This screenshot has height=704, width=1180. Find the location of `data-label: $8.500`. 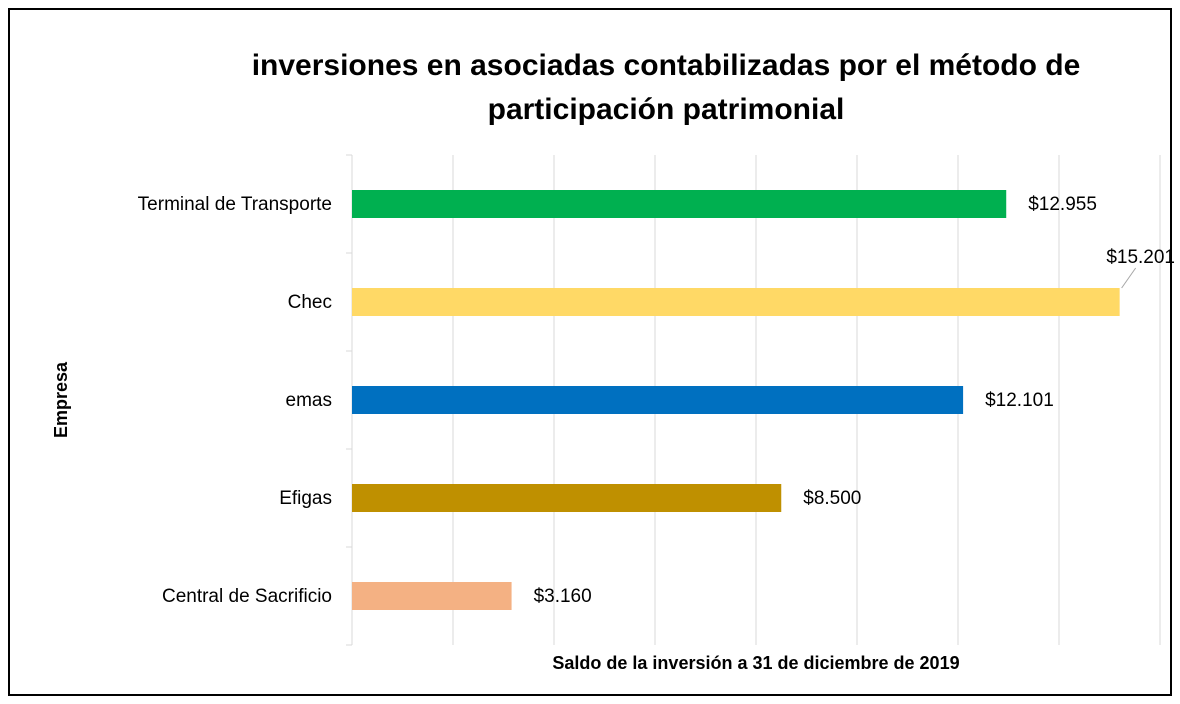

data-label: $8.500 is located at coordinates (832, 498).